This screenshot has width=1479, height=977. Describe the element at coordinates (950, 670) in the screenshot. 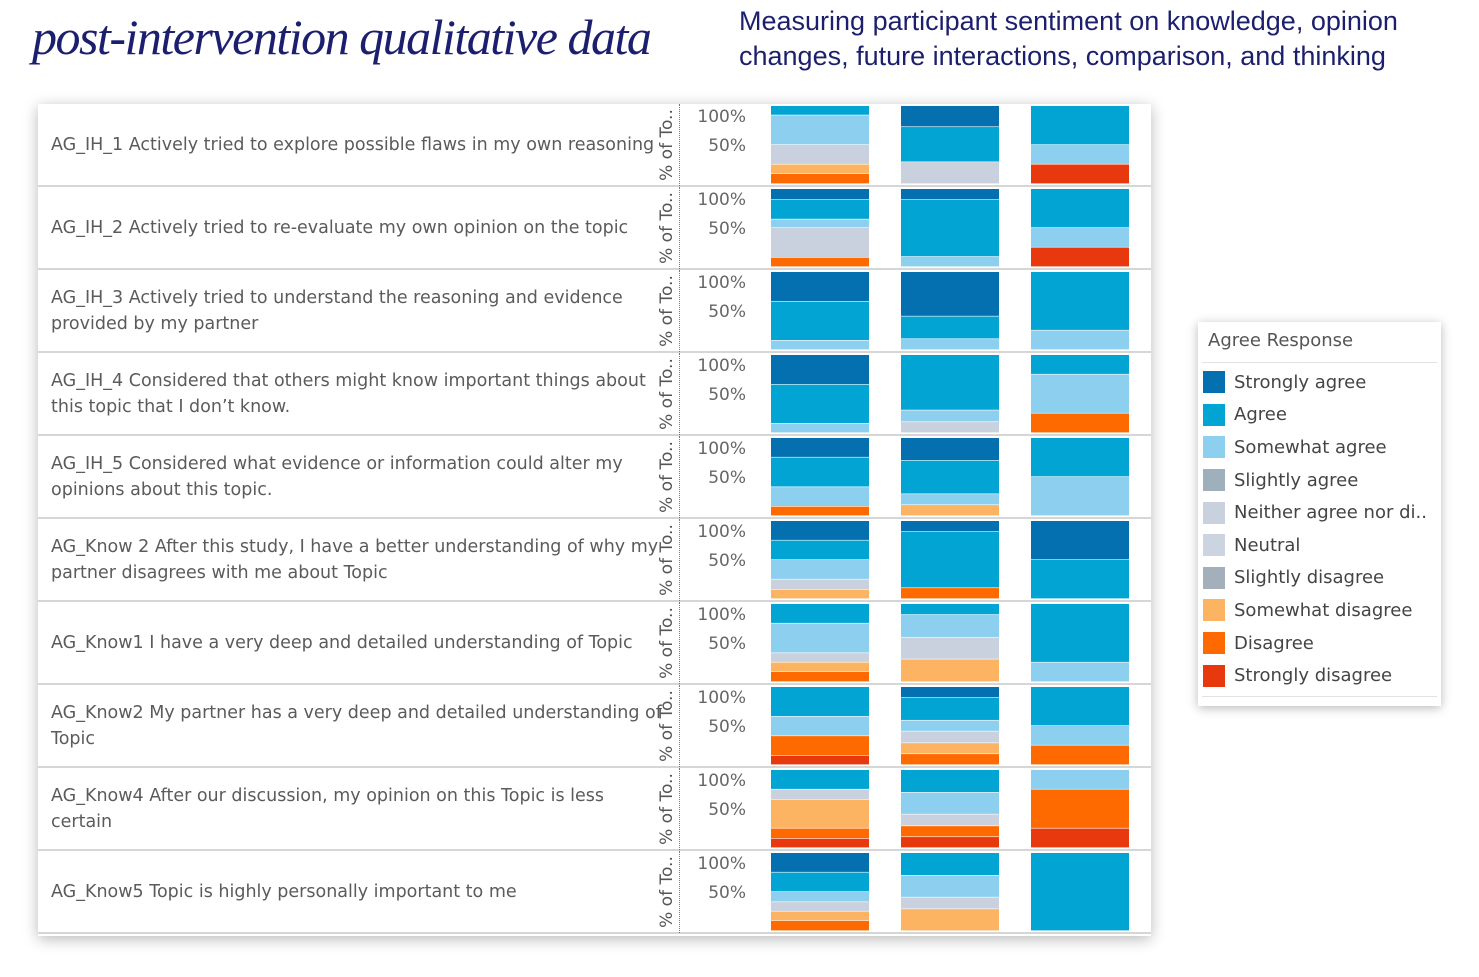

I see `bar-segment: Somewhat disagree: 29%` at that location.